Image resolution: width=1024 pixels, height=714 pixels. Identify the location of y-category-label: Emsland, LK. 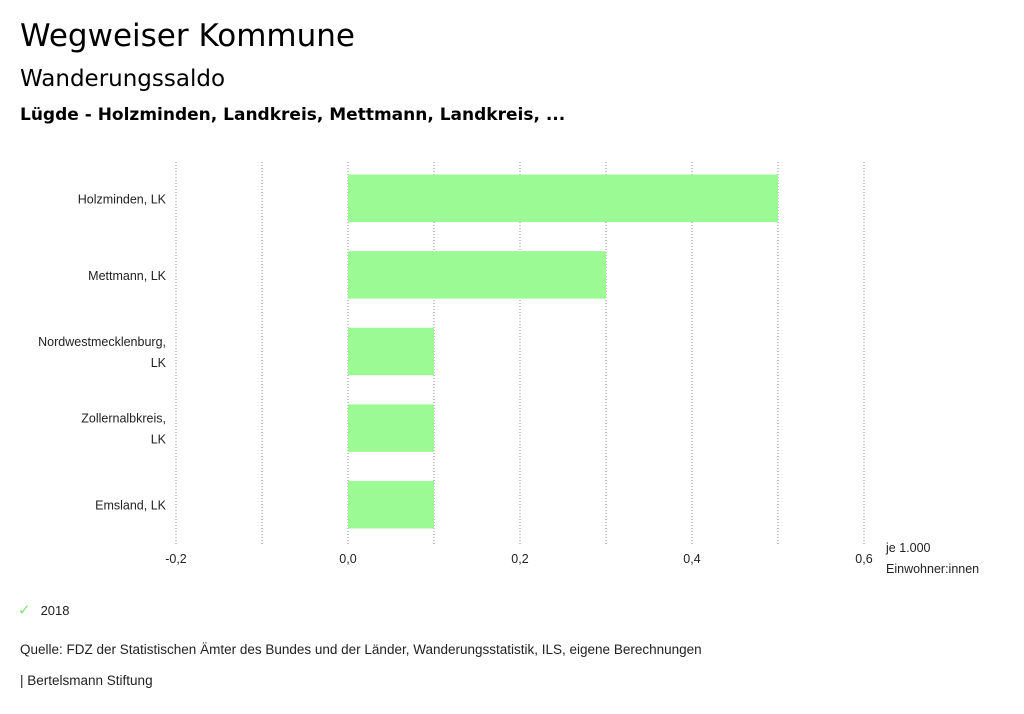
(131, 506).